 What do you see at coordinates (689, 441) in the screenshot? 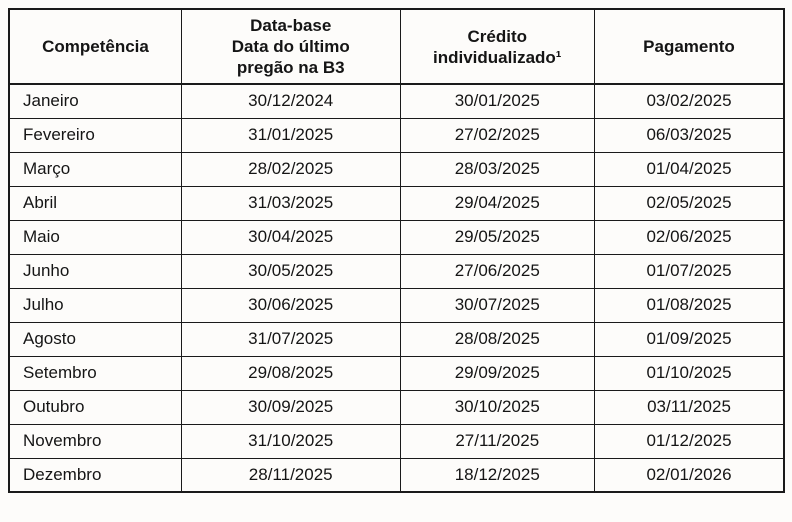
I see `date-cell: 01/12/2025` at bounding box center [689, 441].